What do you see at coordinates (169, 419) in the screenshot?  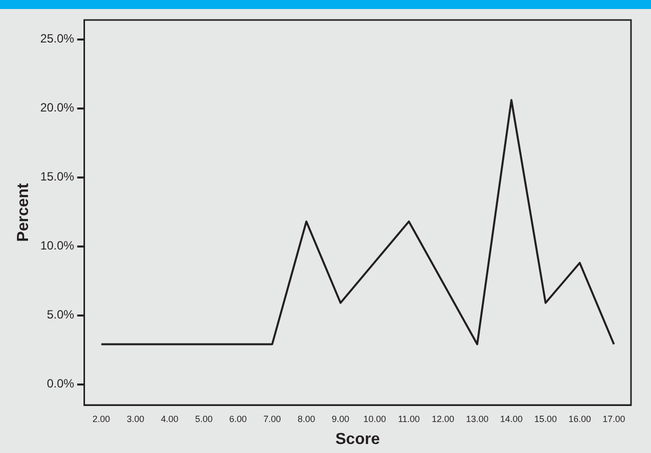 I see `x-tick-label: 4.00` at bounding box center [169, 419].